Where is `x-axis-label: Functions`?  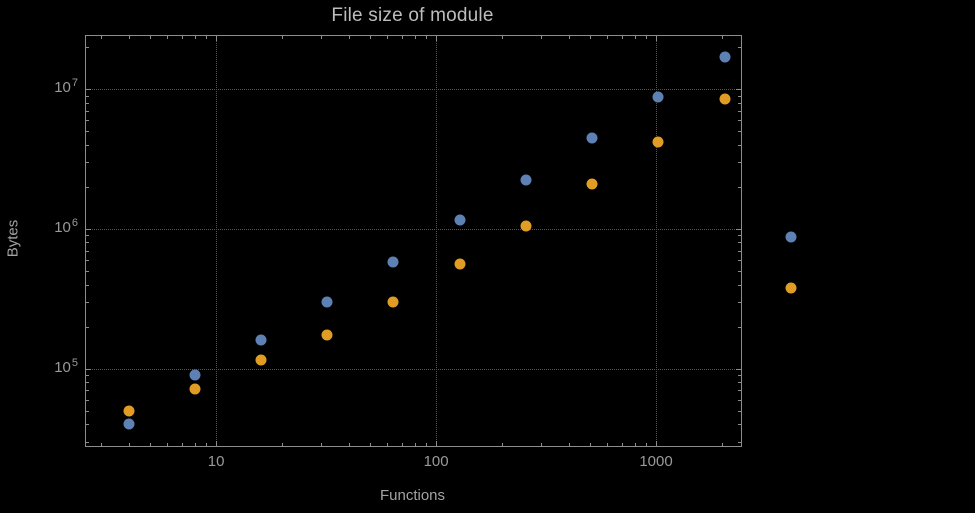 x-axis-label: Functions is located at coordinates (412, 495).